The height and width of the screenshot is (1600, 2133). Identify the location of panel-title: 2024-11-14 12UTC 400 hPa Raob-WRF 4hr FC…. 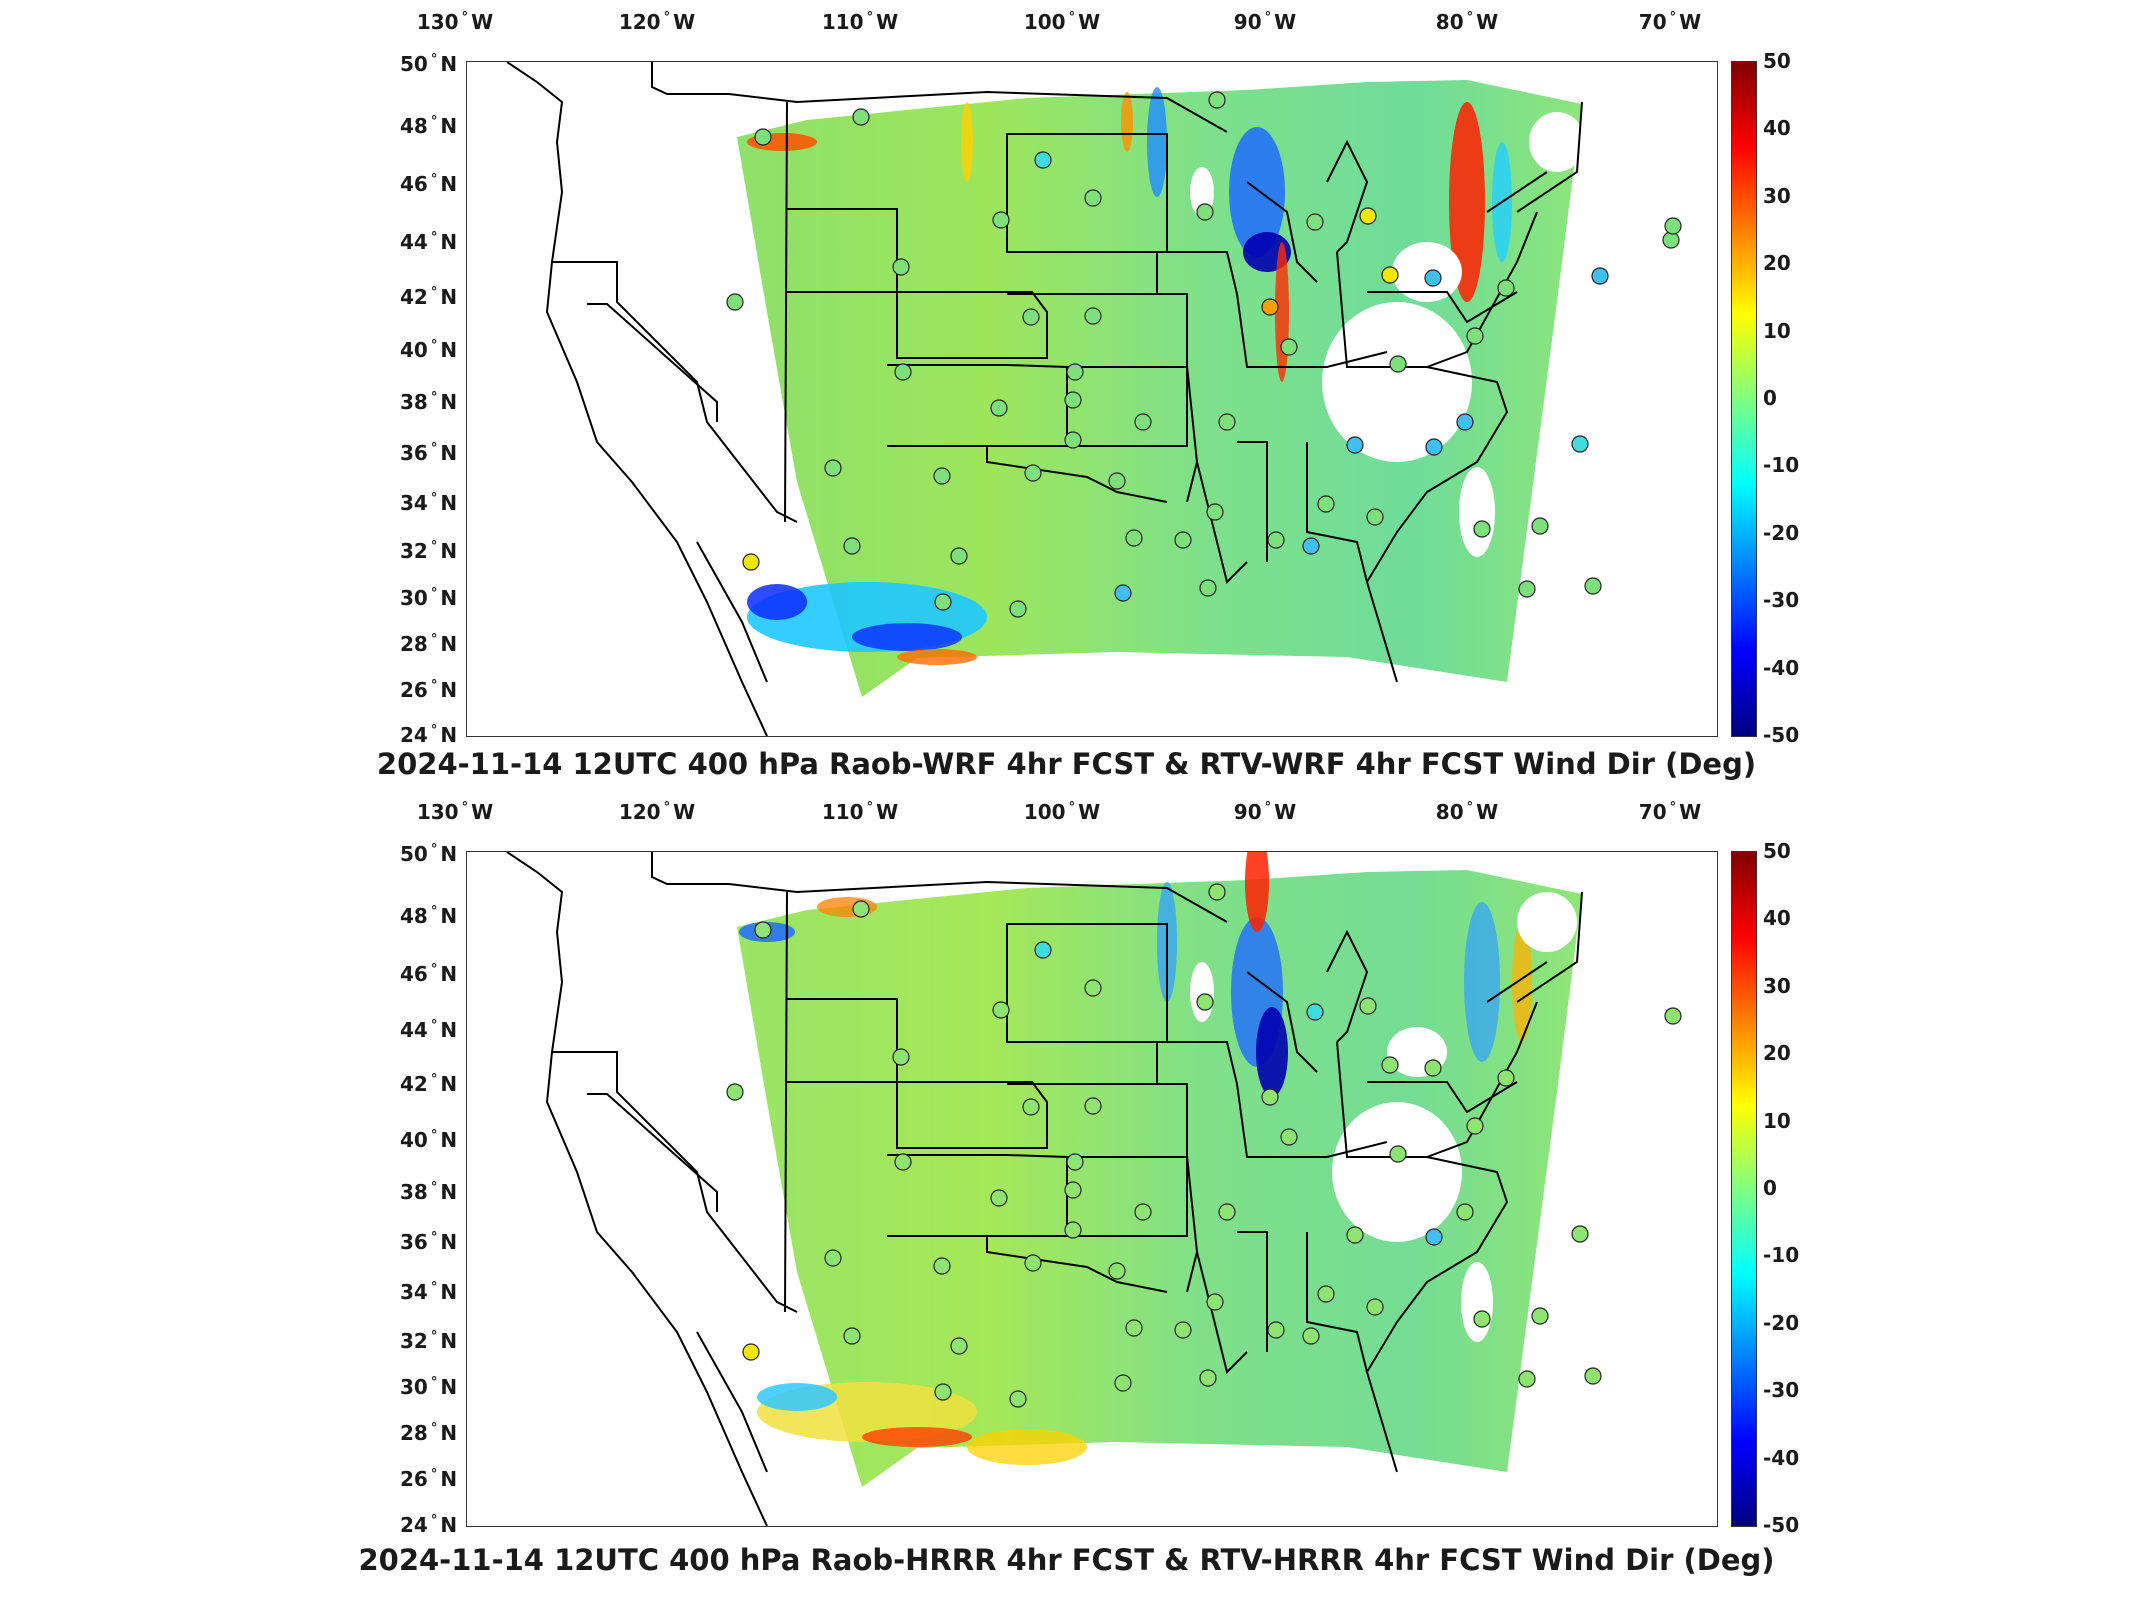
(1066, 764).